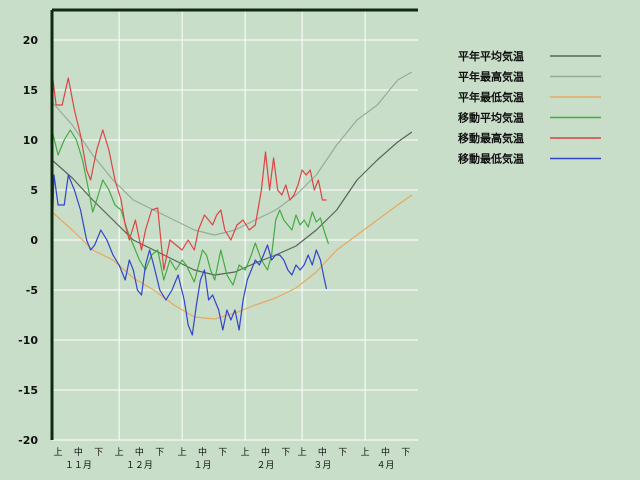 This screenshot has width=640, height=480. Describe the element at coordinates (28, 340) in the screenshot. I see `y-tick-label: -10` at that location.